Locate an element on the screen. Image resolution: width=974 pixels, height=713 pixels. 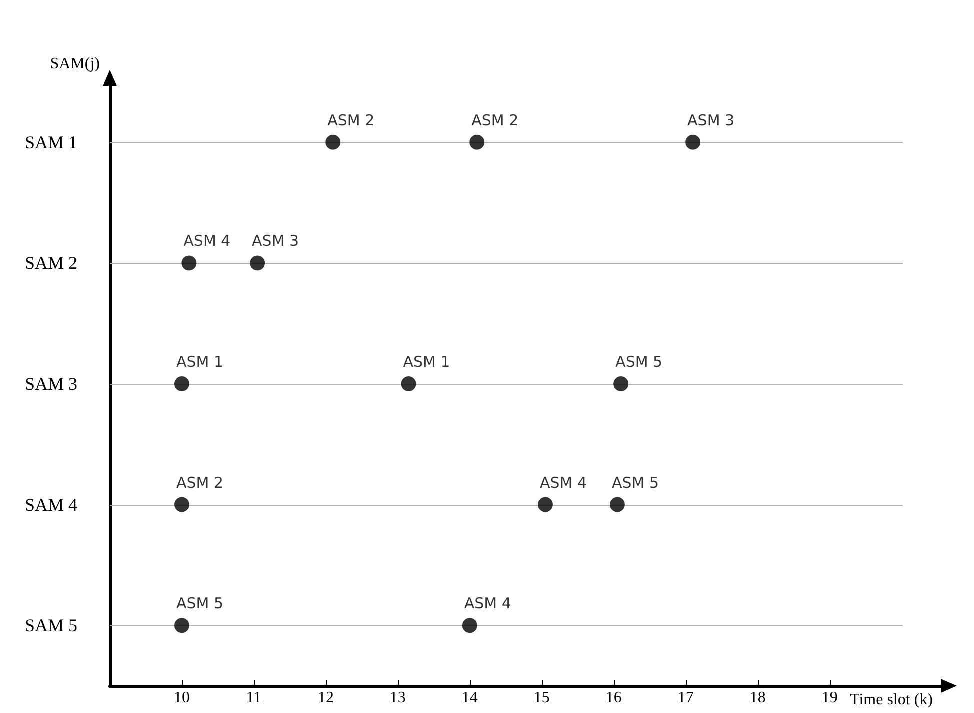
x-tick-label: 16 is located at coordinates (614, 698).